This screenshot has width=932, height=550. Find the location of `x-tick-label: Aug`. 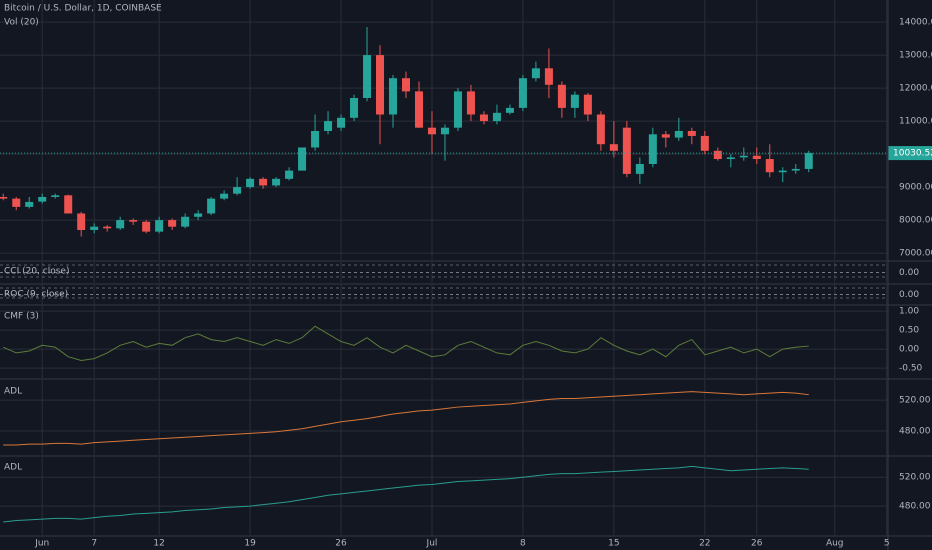

x-tick-label: Aug is located at coordinates (835, 544).